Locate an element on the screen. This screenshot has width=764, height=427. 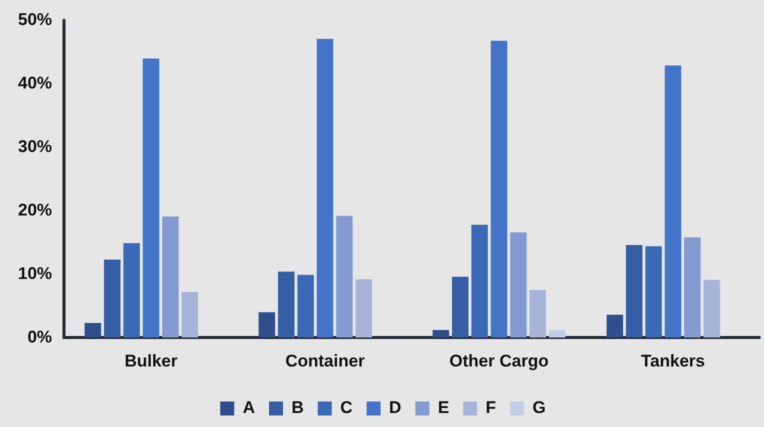
legend-label: C is located at coordinates (346, 408).